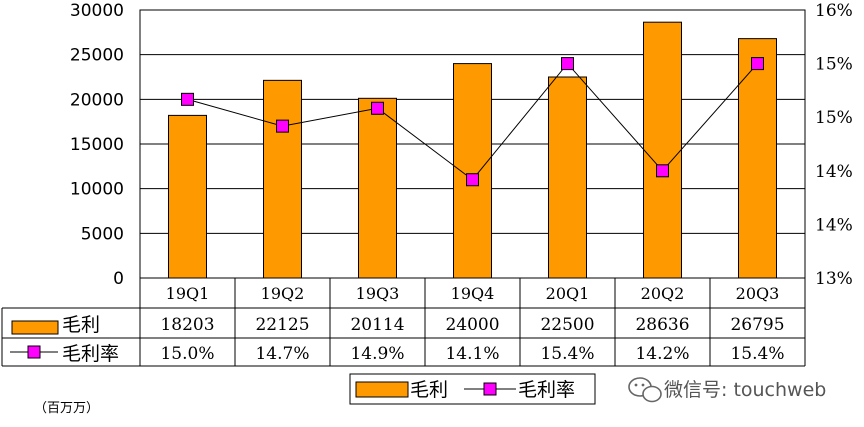  What do you see at coordinates (472, 325) in the screenshot?
I see `table-cell: 24000` at bounding box center [472, 325].